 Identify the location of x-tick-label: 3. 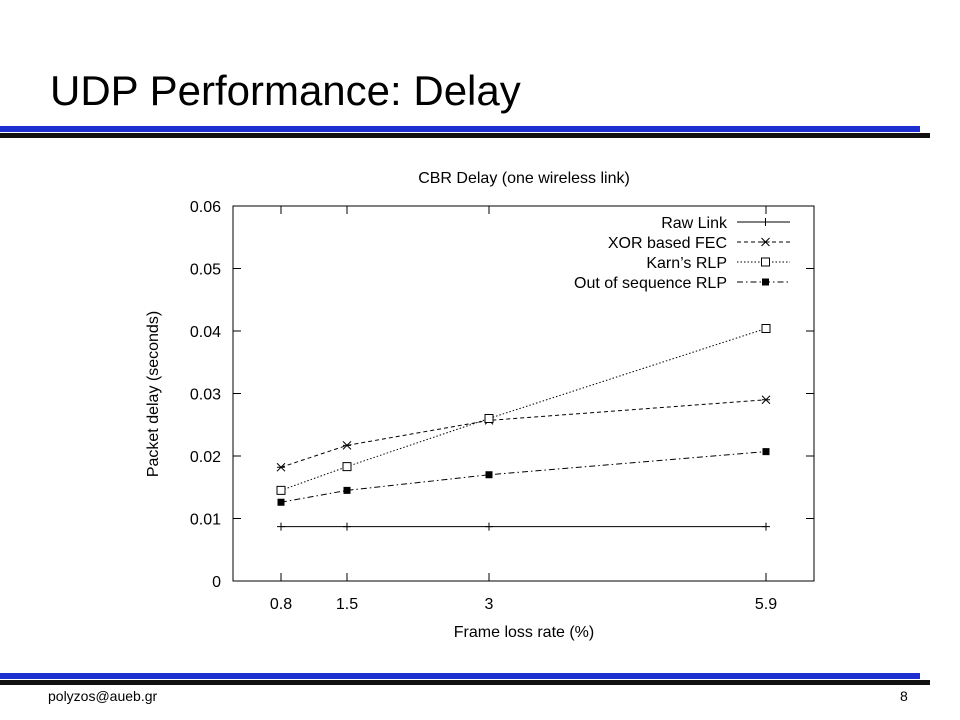
(489, 604).